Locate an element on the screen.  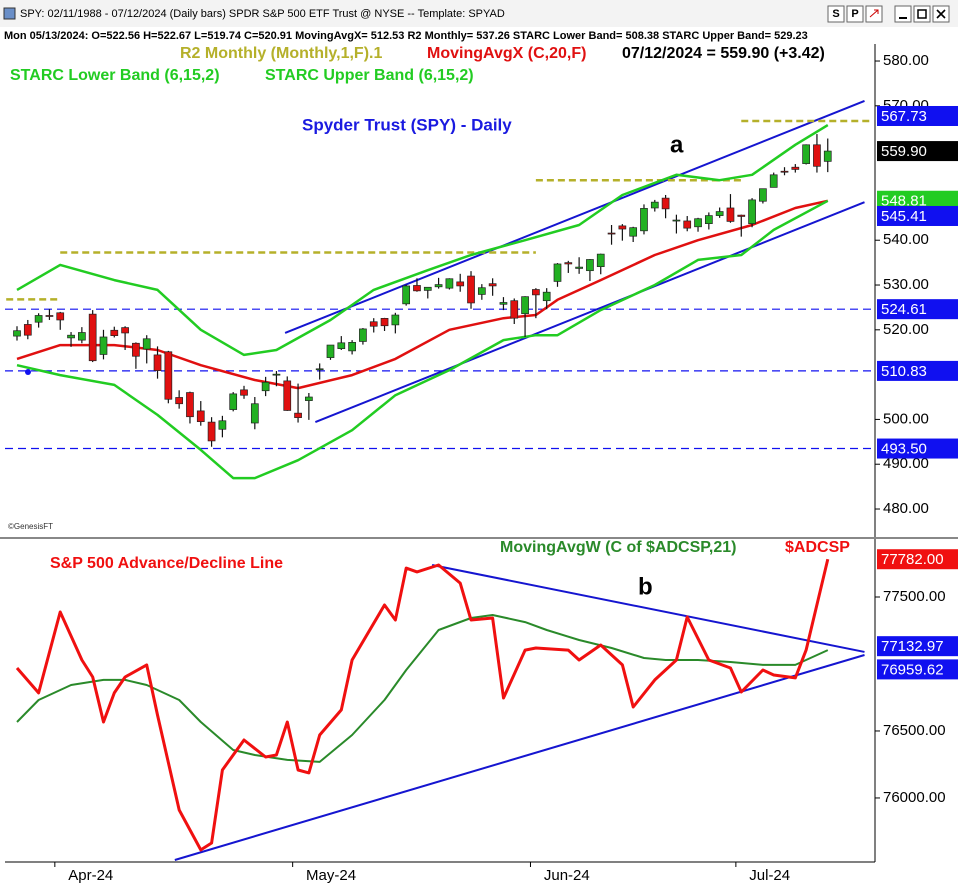
value-label: 559.90 is located at coordinates (904, 151).